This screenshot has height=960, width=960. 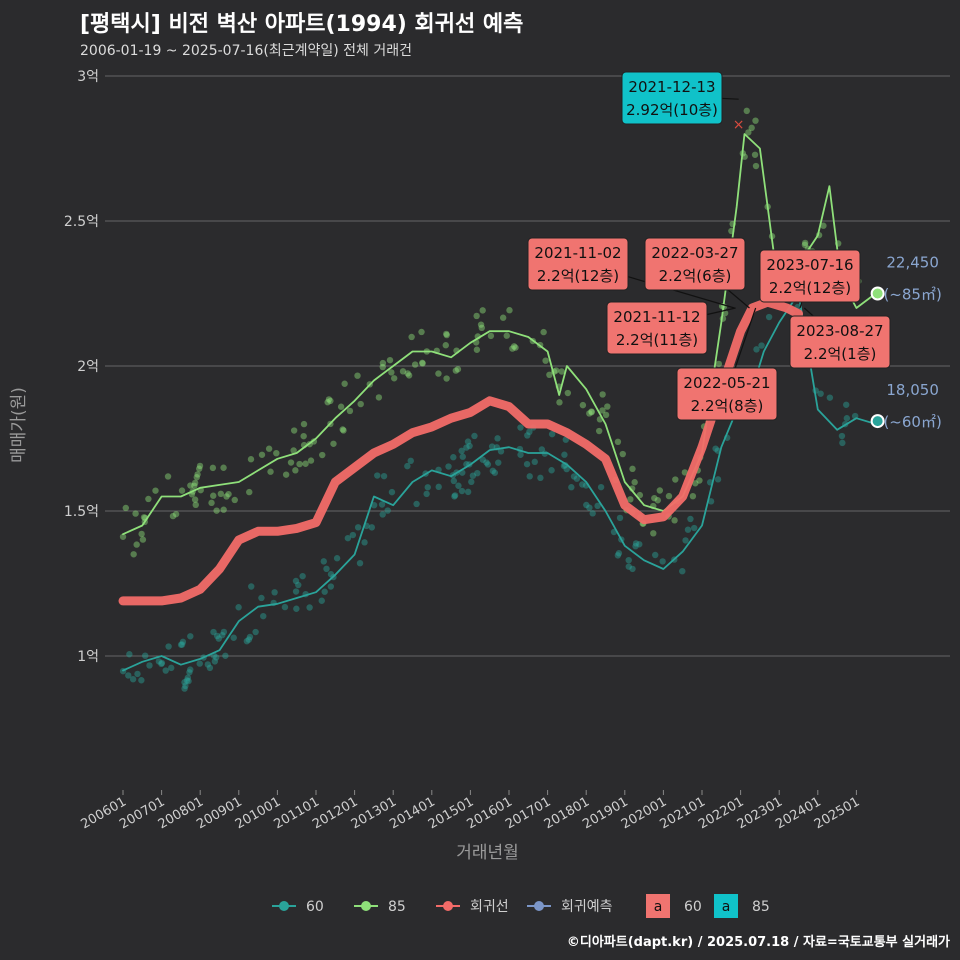 I want to click on label-date: 2022-03-27, so click(x=694, y=253).